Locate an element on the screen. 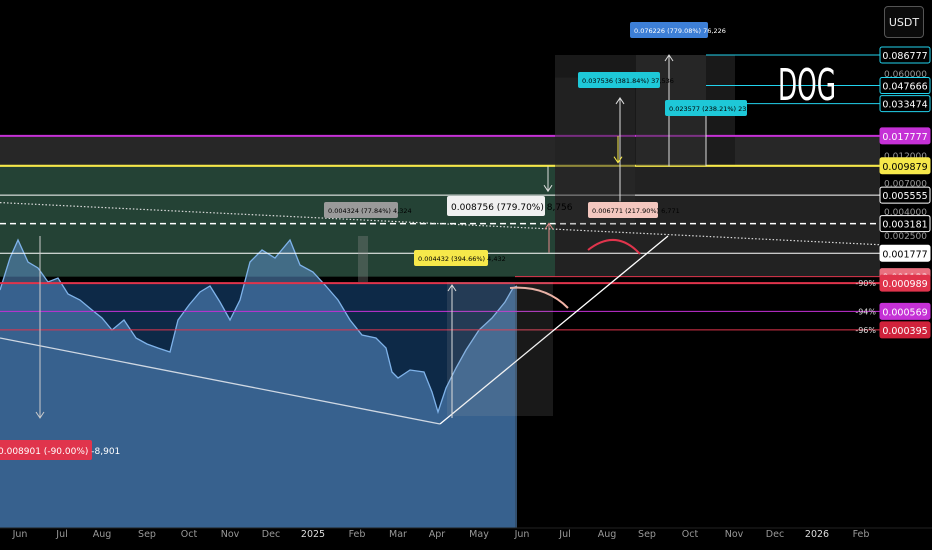 This screenshot has width=932, height=550. x-tick-1: Jun is located at coordinates (20, 534).